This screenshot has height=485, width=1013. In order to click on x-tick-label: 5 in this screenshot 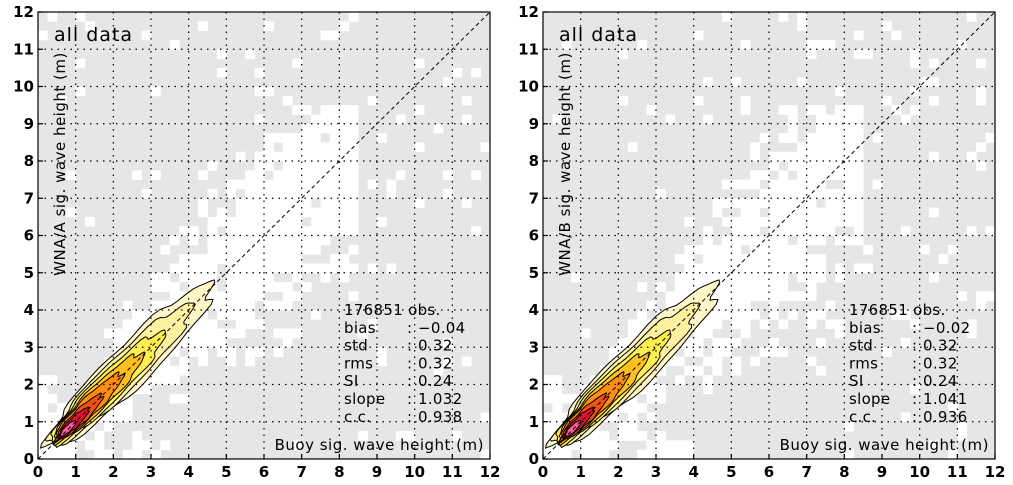, I will do `click(226, 472)`.